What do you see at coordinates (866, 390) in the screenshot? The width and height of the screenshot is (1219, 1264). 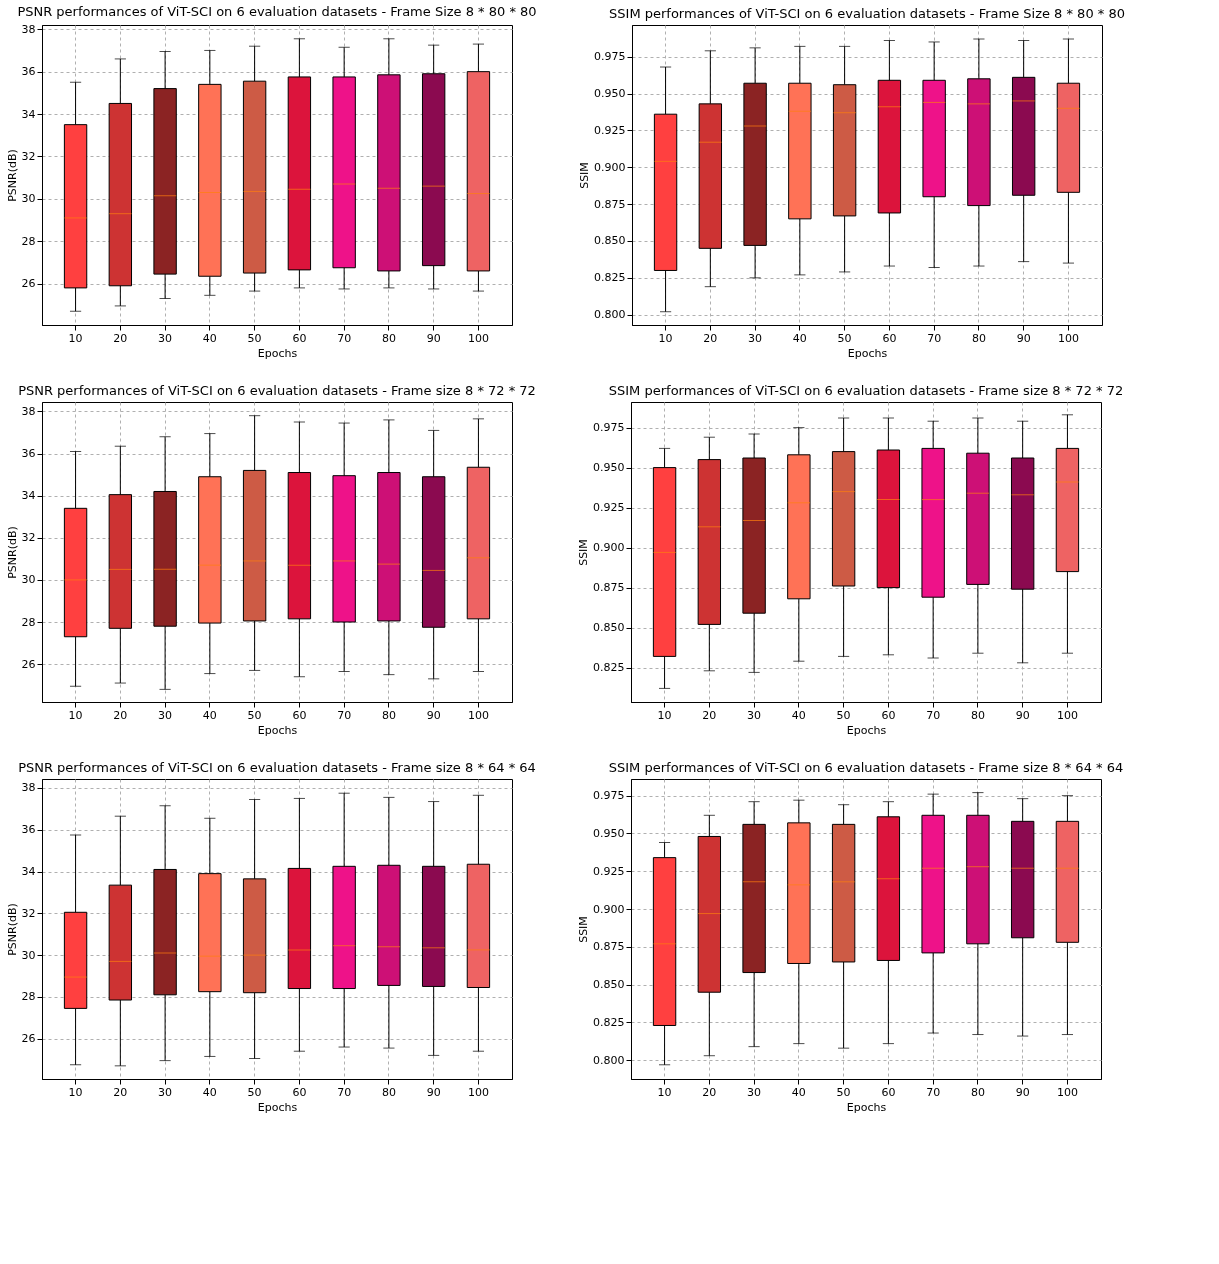 I see `chart-title: SSIM performances of ViT-SCI on 6 evaluation datasets - Frame size 8 * 72 * 72` at bounding box center [866, 390].